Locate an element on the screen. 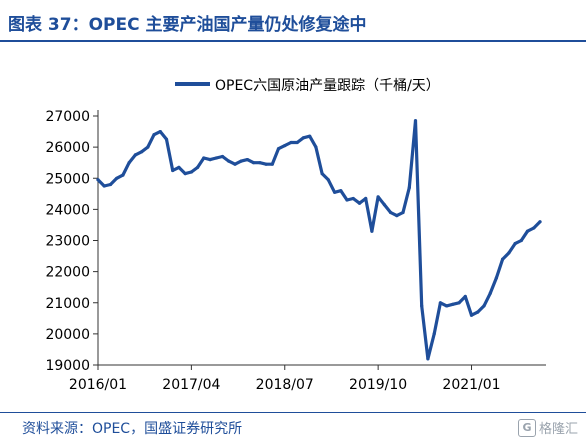 Image resolution: width=586 pixels, height=445 pixels. y-tick-label: 26000 is located at coordinates (67, 148).